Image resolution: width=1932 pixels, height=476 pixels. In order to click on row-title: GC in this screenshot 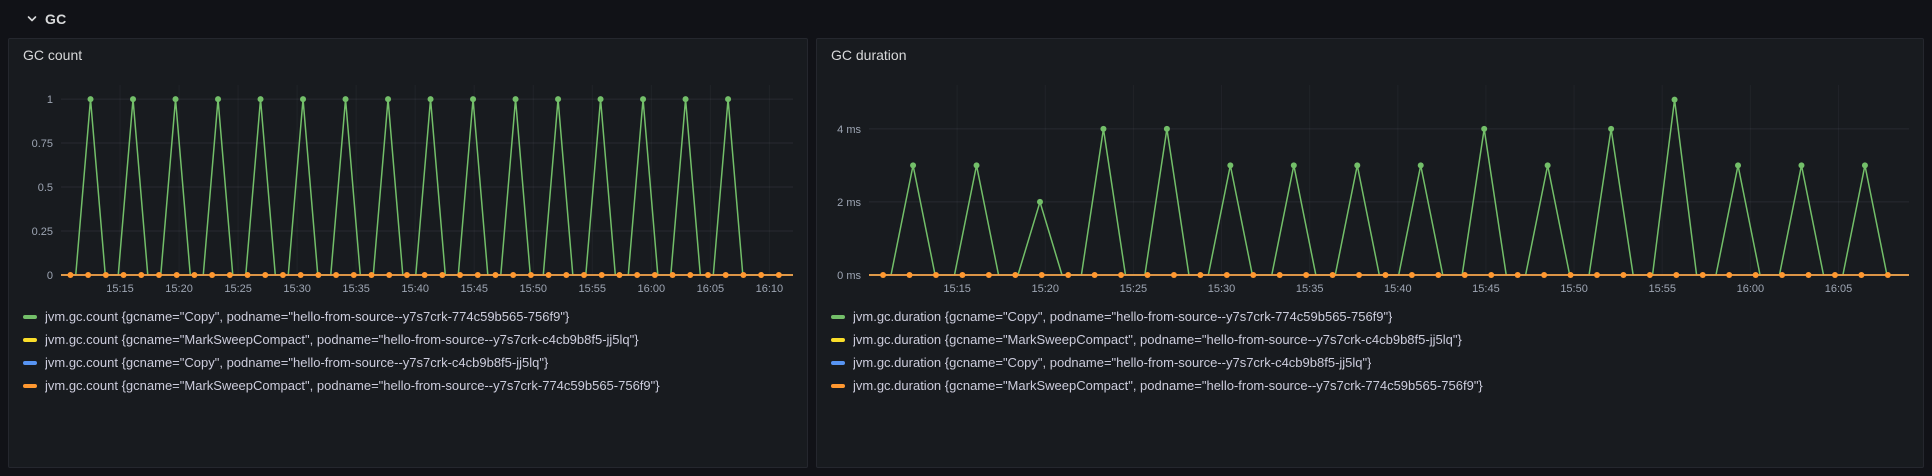, I will do `click(56, 19)`.